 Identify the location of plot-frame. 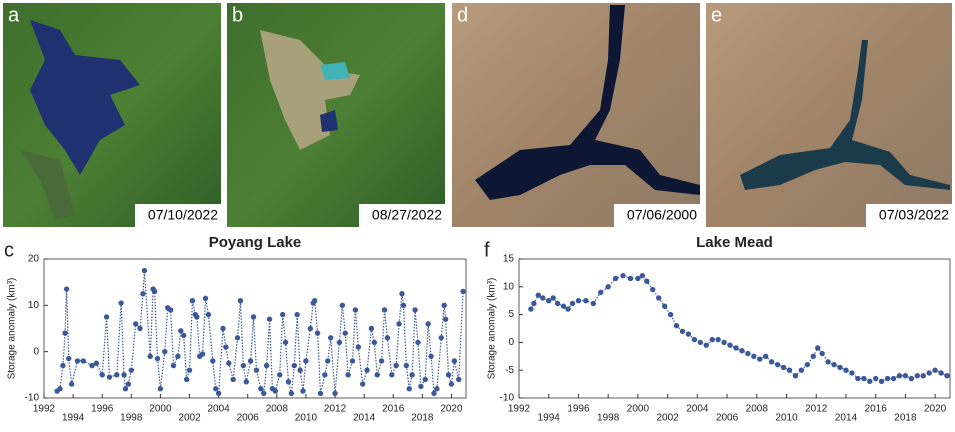
(255, 328).